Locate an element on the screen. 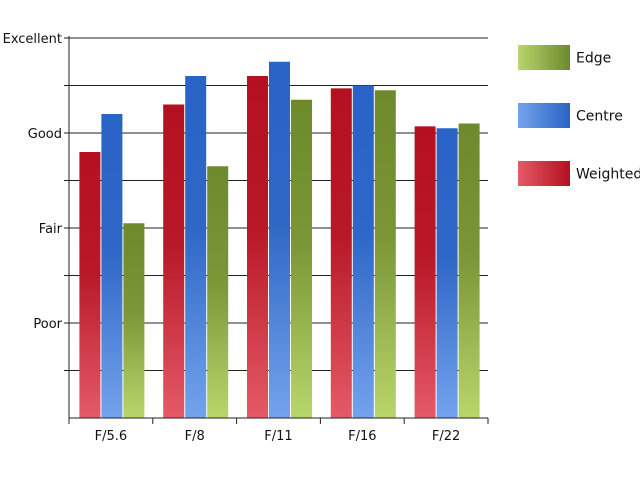  legend: Edge Centre Weighted is located at coordinates (579, 115).